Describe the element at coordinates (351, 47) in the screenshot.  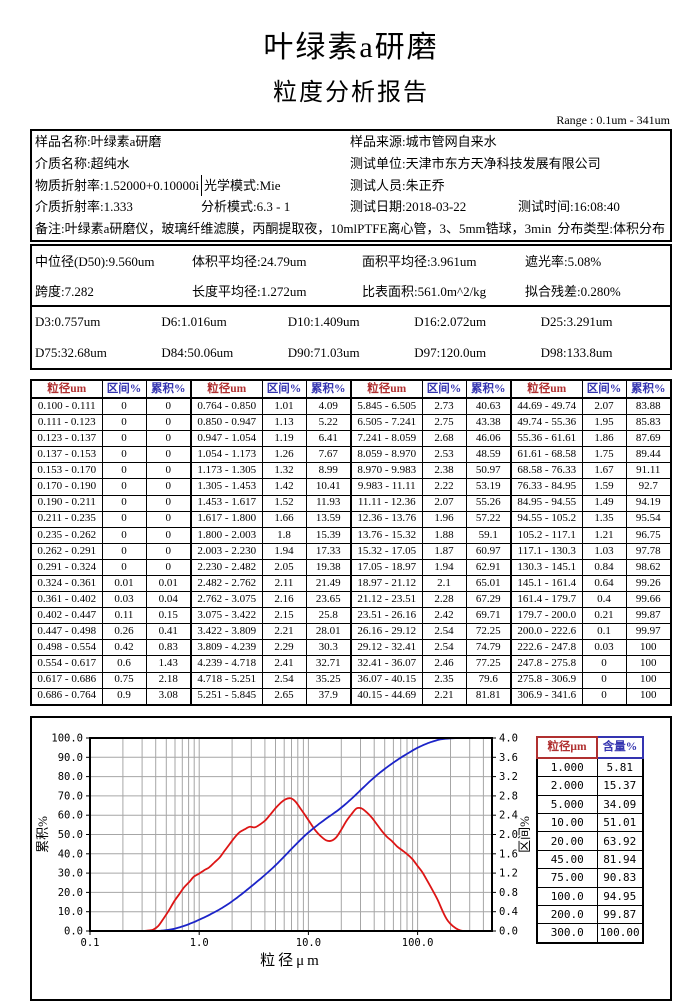
I see `page-title: 叶绿素a研磨` at that location.